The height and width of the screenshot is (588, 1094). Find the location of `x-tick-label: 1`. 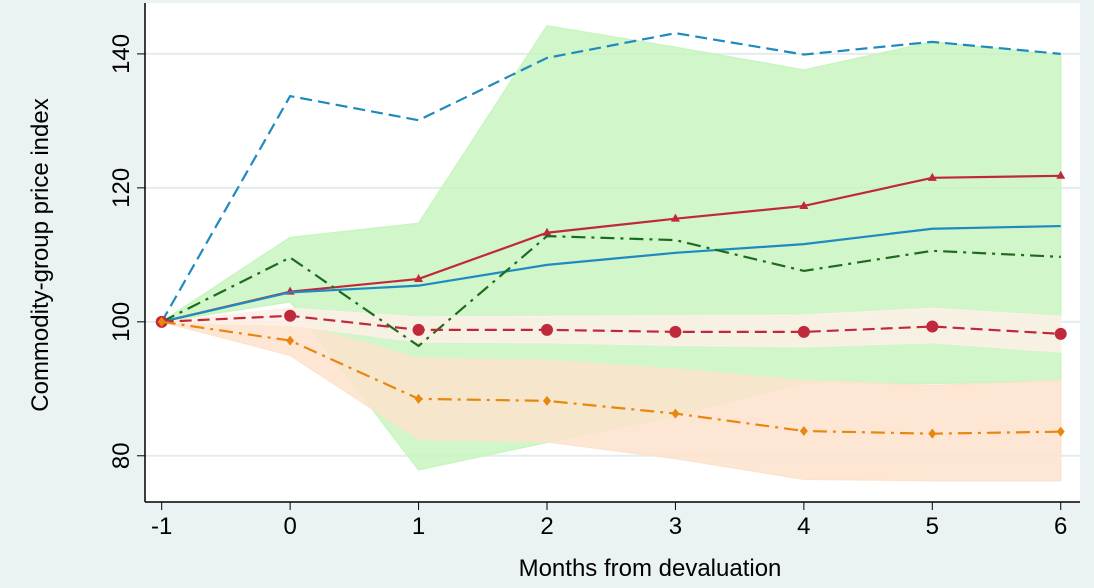

x-tick-label: 1 is located at coordinates (418, 526).